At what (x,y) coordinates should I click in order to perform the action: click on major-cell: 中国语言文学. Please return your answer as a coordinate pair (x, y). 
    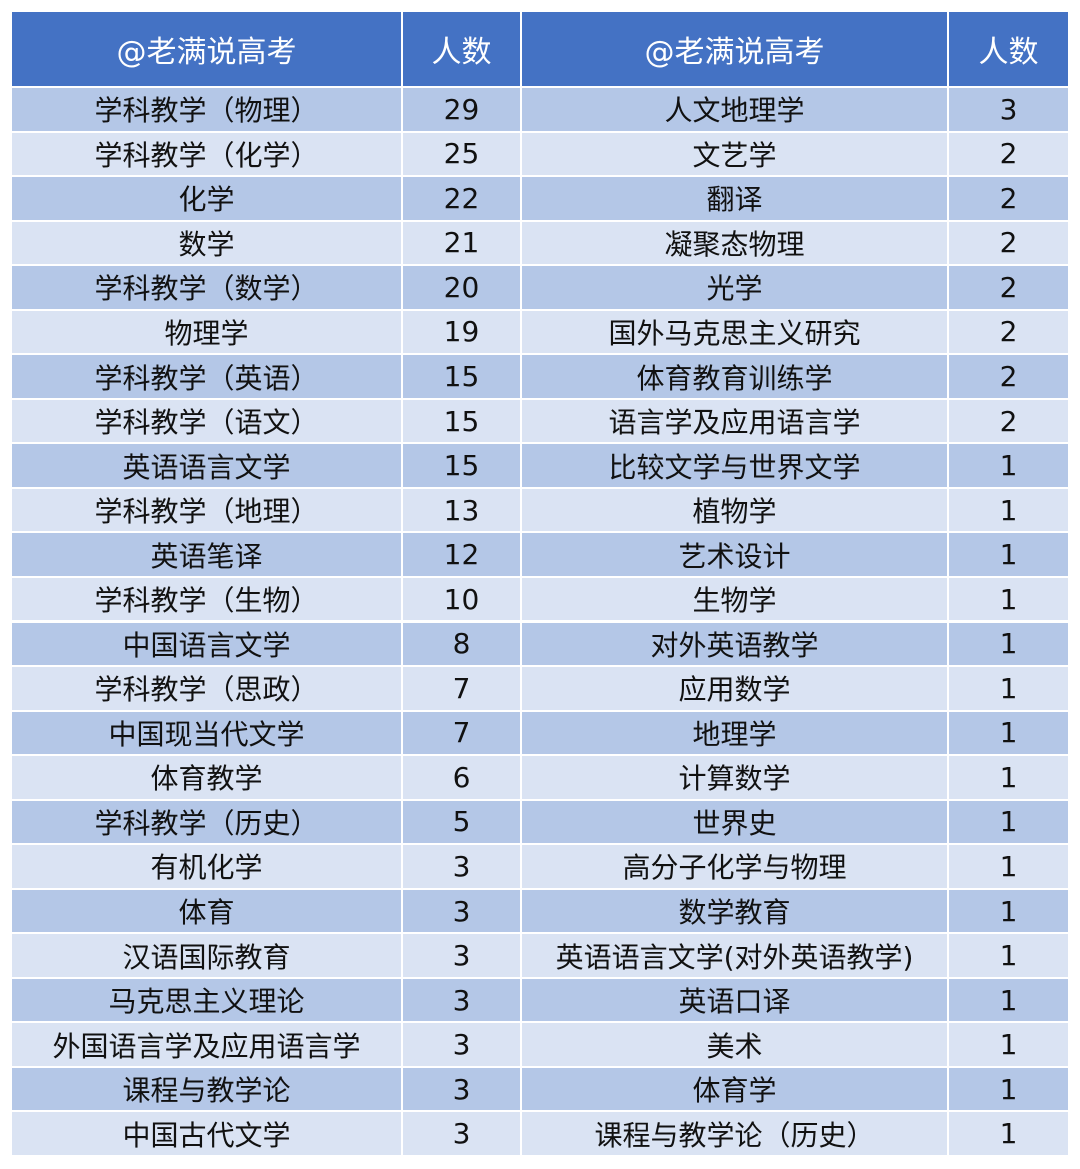
    Looking at the image, I should click on (206, 644).